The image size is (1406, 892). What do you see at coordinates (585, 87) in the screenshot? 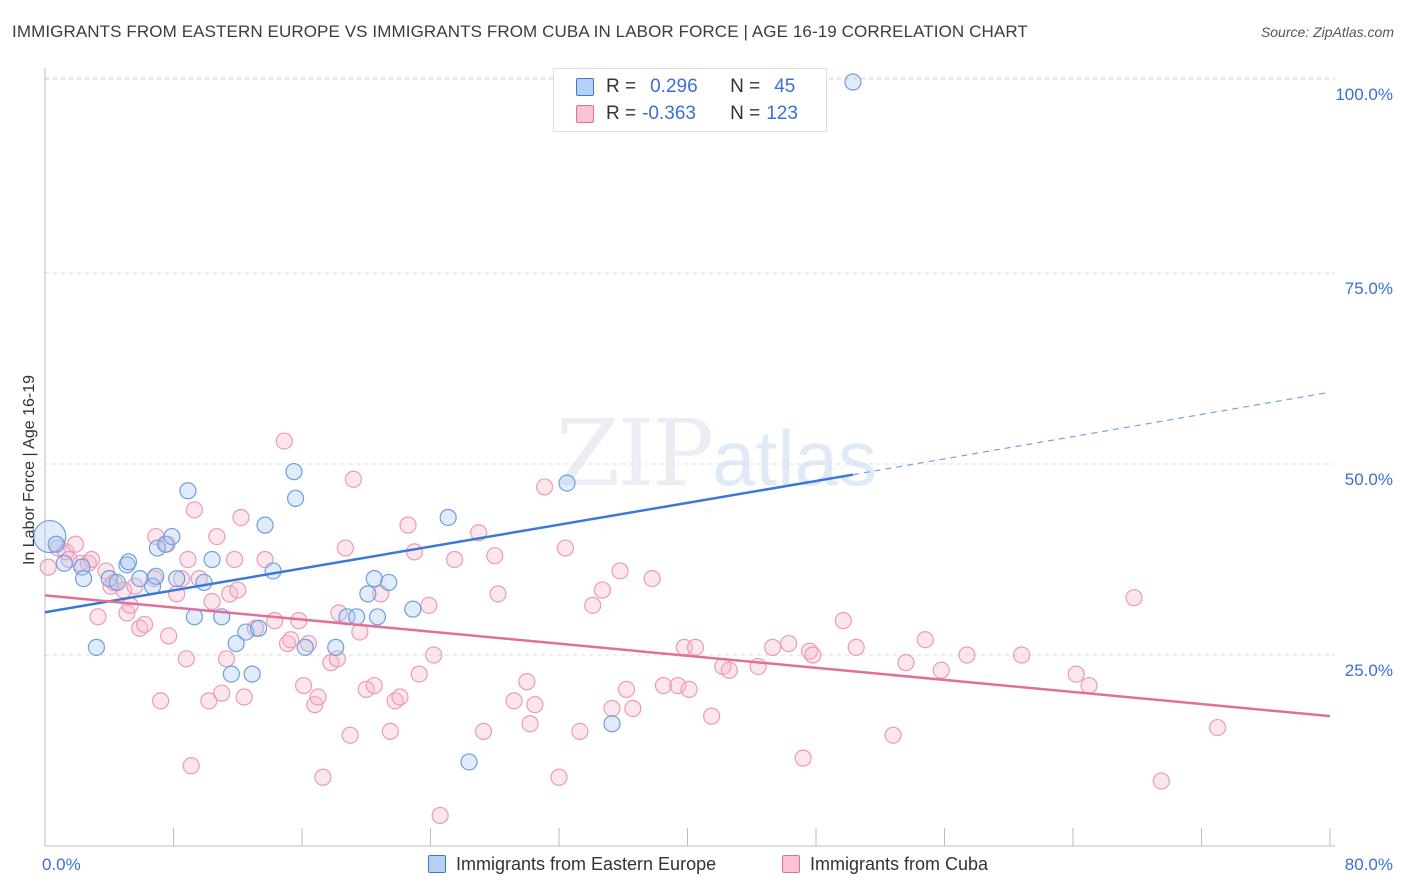
I see `legend-swatch-blue` at bounding box center [585, 87].